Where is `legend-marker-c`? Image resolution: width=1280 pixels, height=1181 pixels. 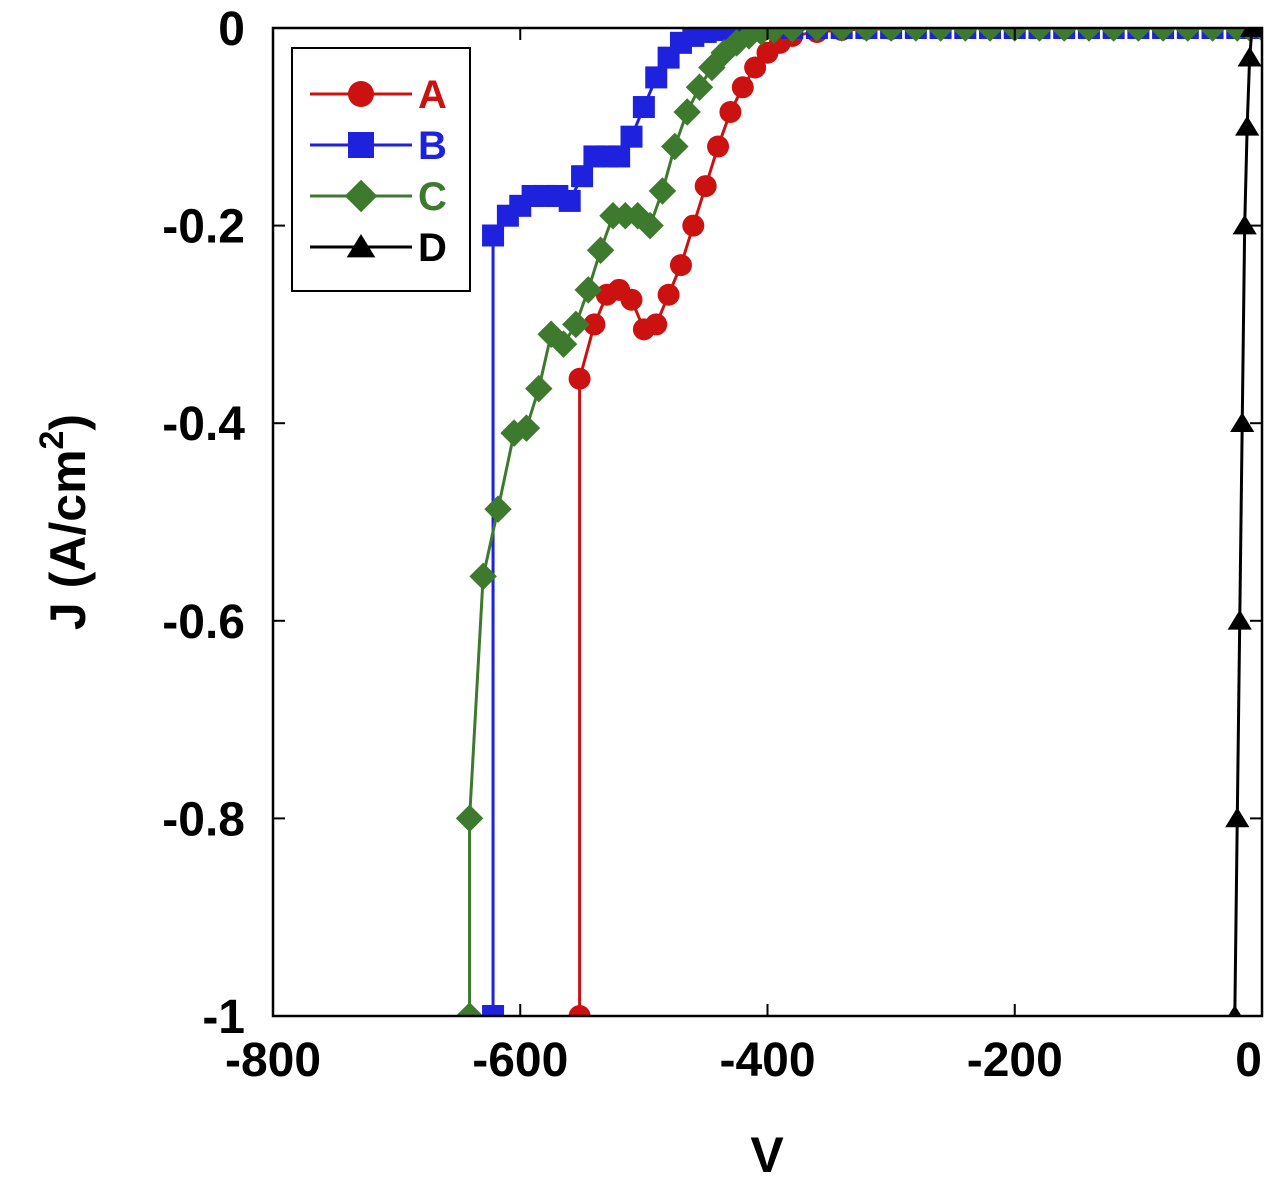 legend-marker-c is located at coordinates (361, 196).